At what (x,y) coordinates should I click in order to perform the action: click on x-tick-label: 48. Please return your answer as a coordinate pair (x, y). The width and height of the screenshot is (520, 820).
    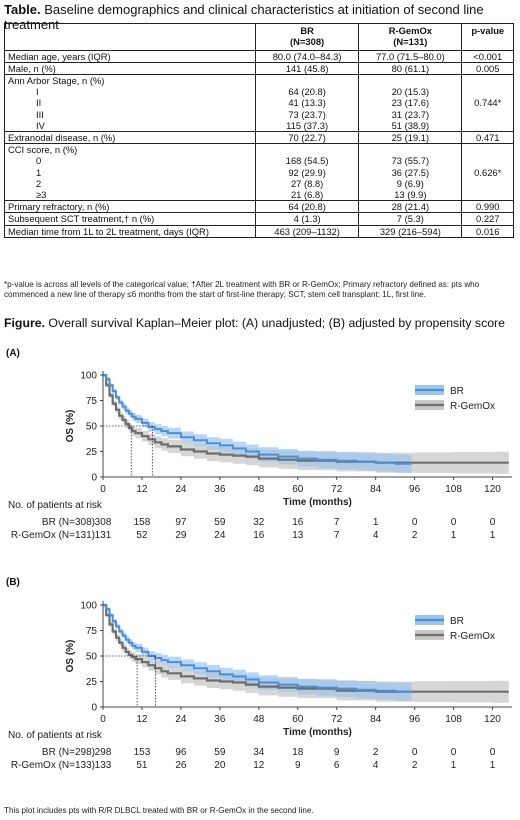
    Looking at the image, I should click on (259, 719).